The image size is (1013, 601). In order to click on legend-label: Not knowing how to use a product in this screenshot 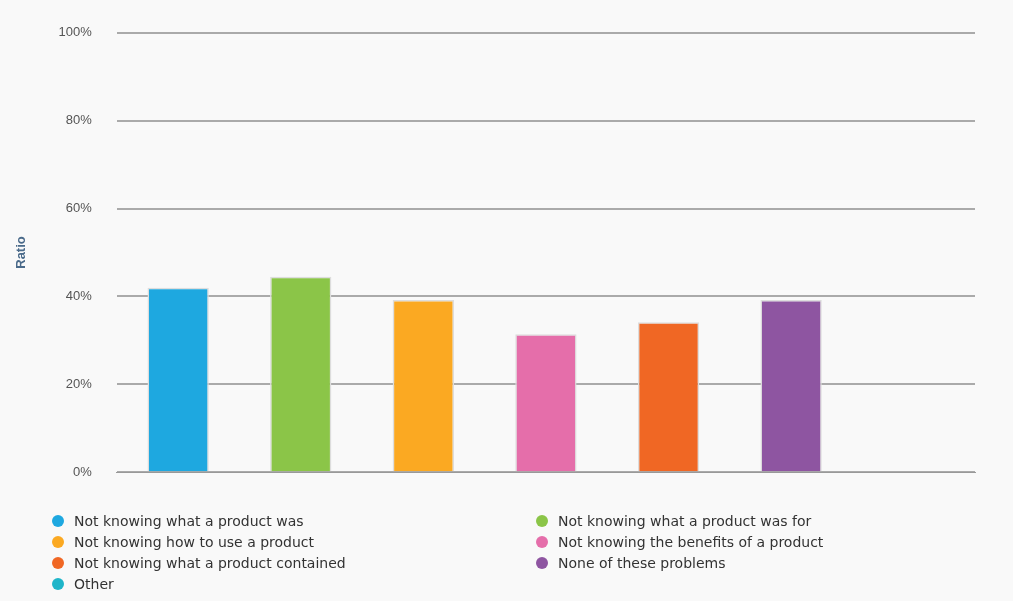, I will do `click(194, 541)`.